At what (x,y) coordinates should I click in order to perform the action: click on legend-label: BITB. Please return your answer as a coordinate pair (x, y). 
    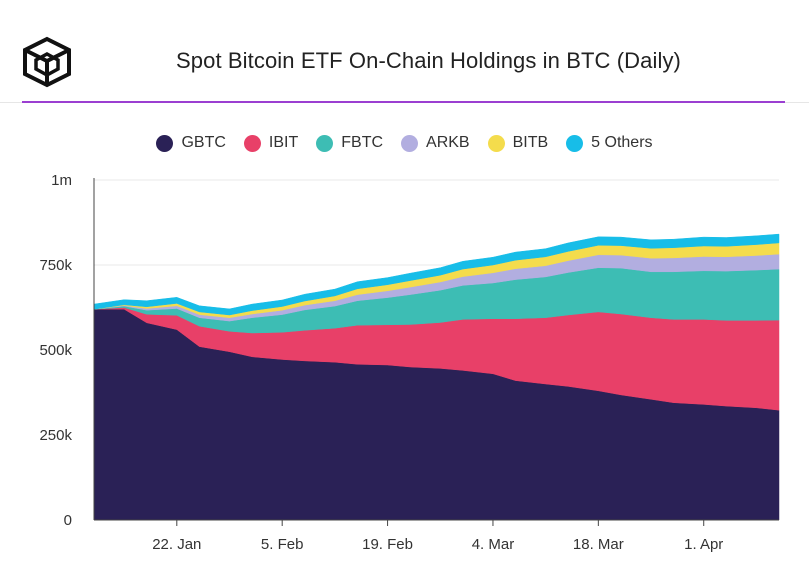
    Looking at the image, I should click on (530, 142).